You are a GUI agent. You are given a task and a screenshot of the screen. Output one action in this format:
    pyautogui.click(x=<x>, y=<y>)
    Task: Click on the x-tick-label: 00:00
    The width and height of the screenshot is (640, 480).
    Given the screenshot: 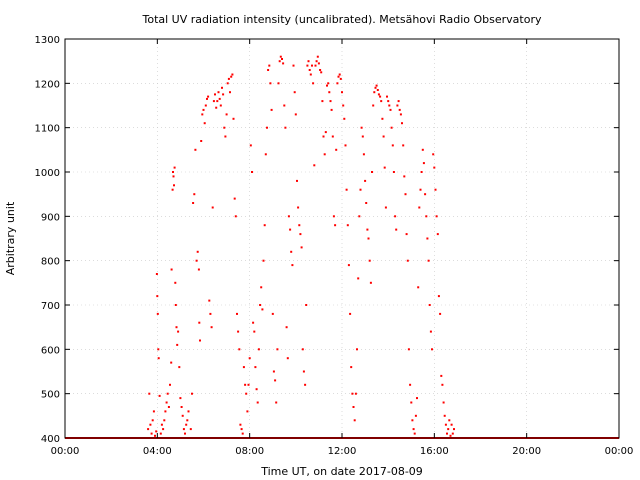 What is the action you would take?
    pyautogui.click(x=619, y=451)
    